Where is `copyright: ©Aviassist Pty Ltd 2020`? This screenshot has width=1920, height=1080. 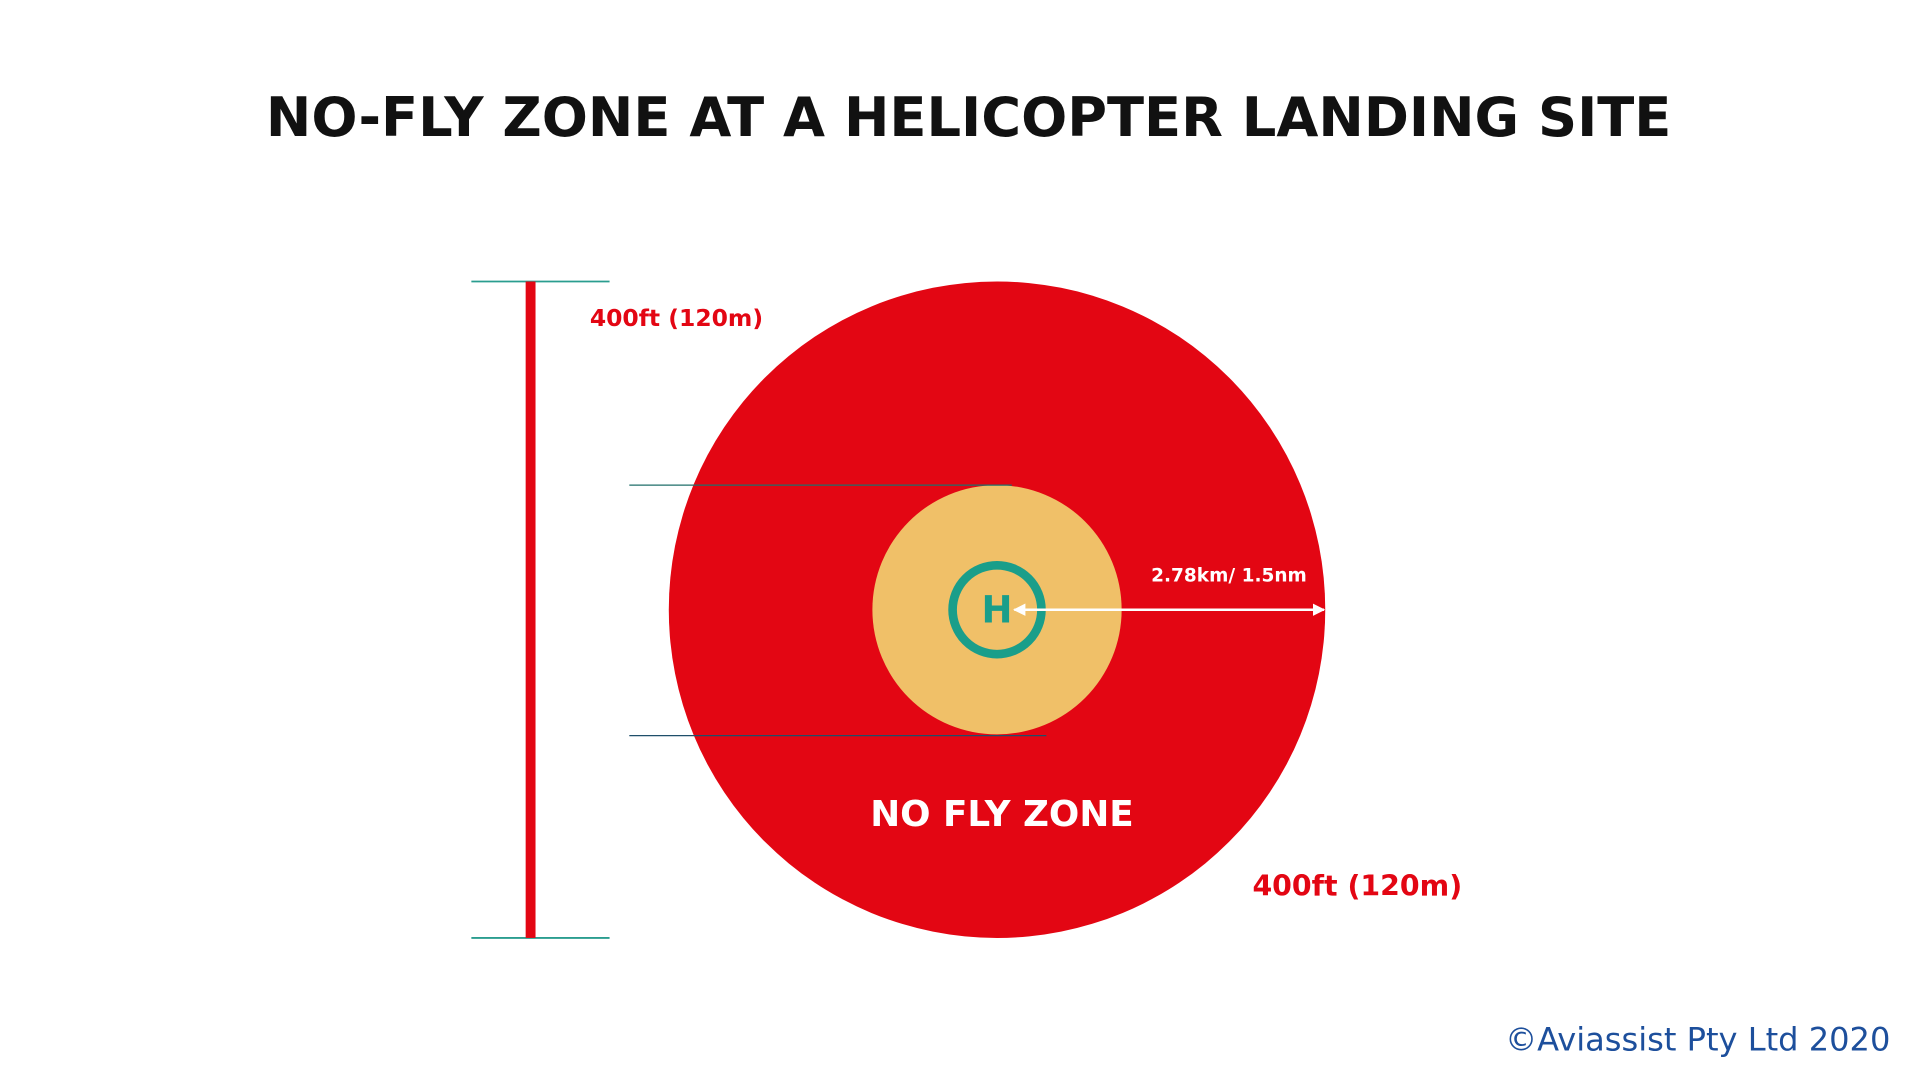
copyright: ©Aviassist Pty Ltd 2020 is located at coordinates (1697, 1040).